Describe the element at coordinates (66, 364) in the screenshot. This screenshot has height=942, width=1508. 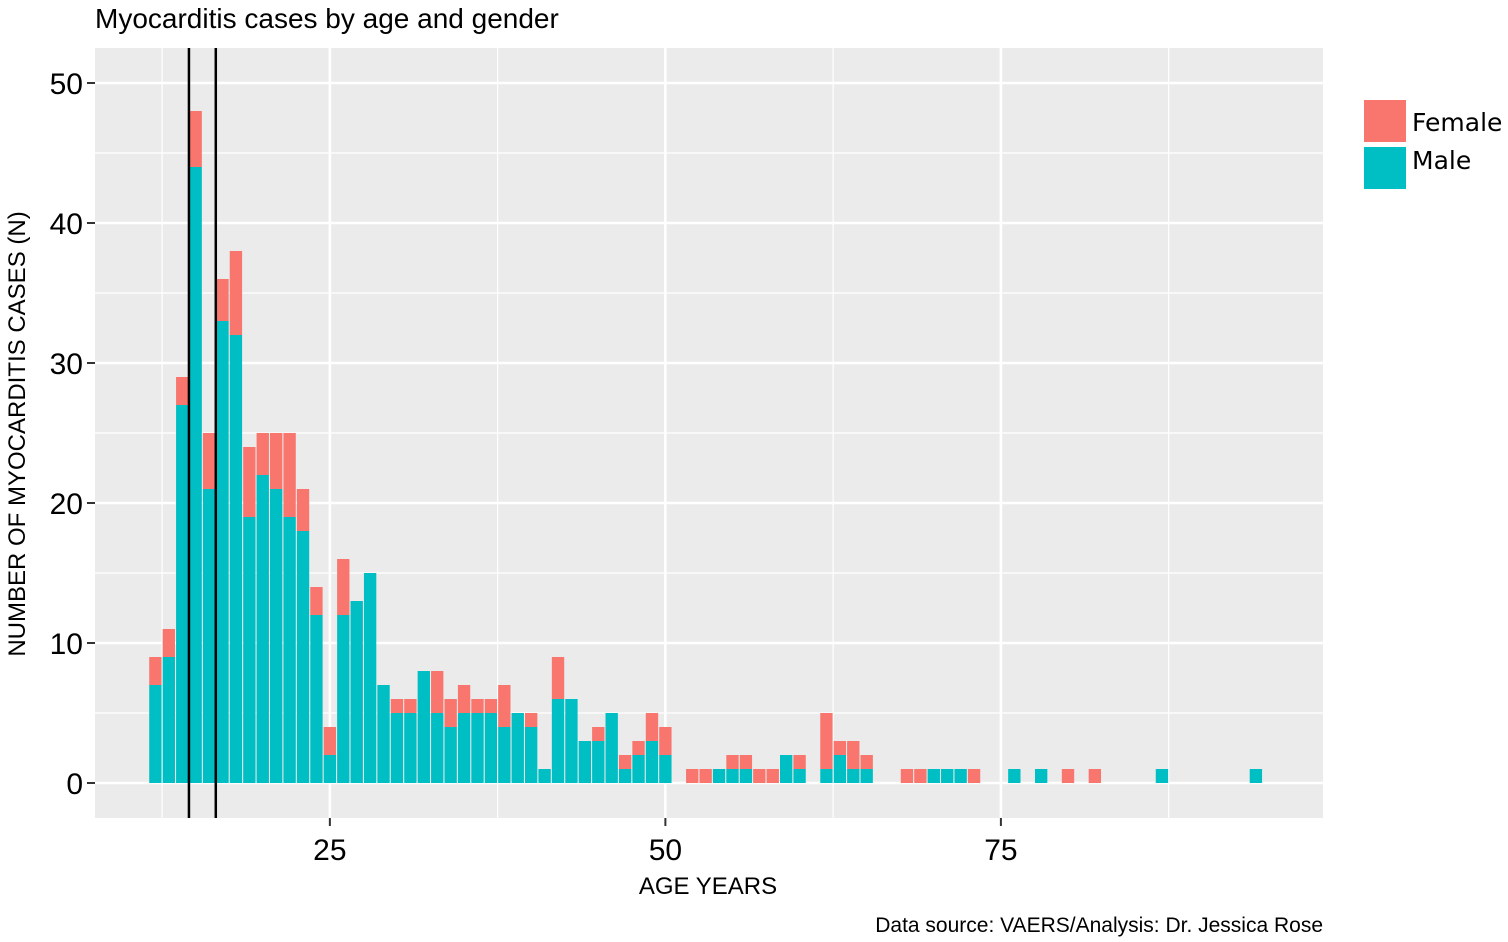
I see `y-tick-label: 30` at that location.